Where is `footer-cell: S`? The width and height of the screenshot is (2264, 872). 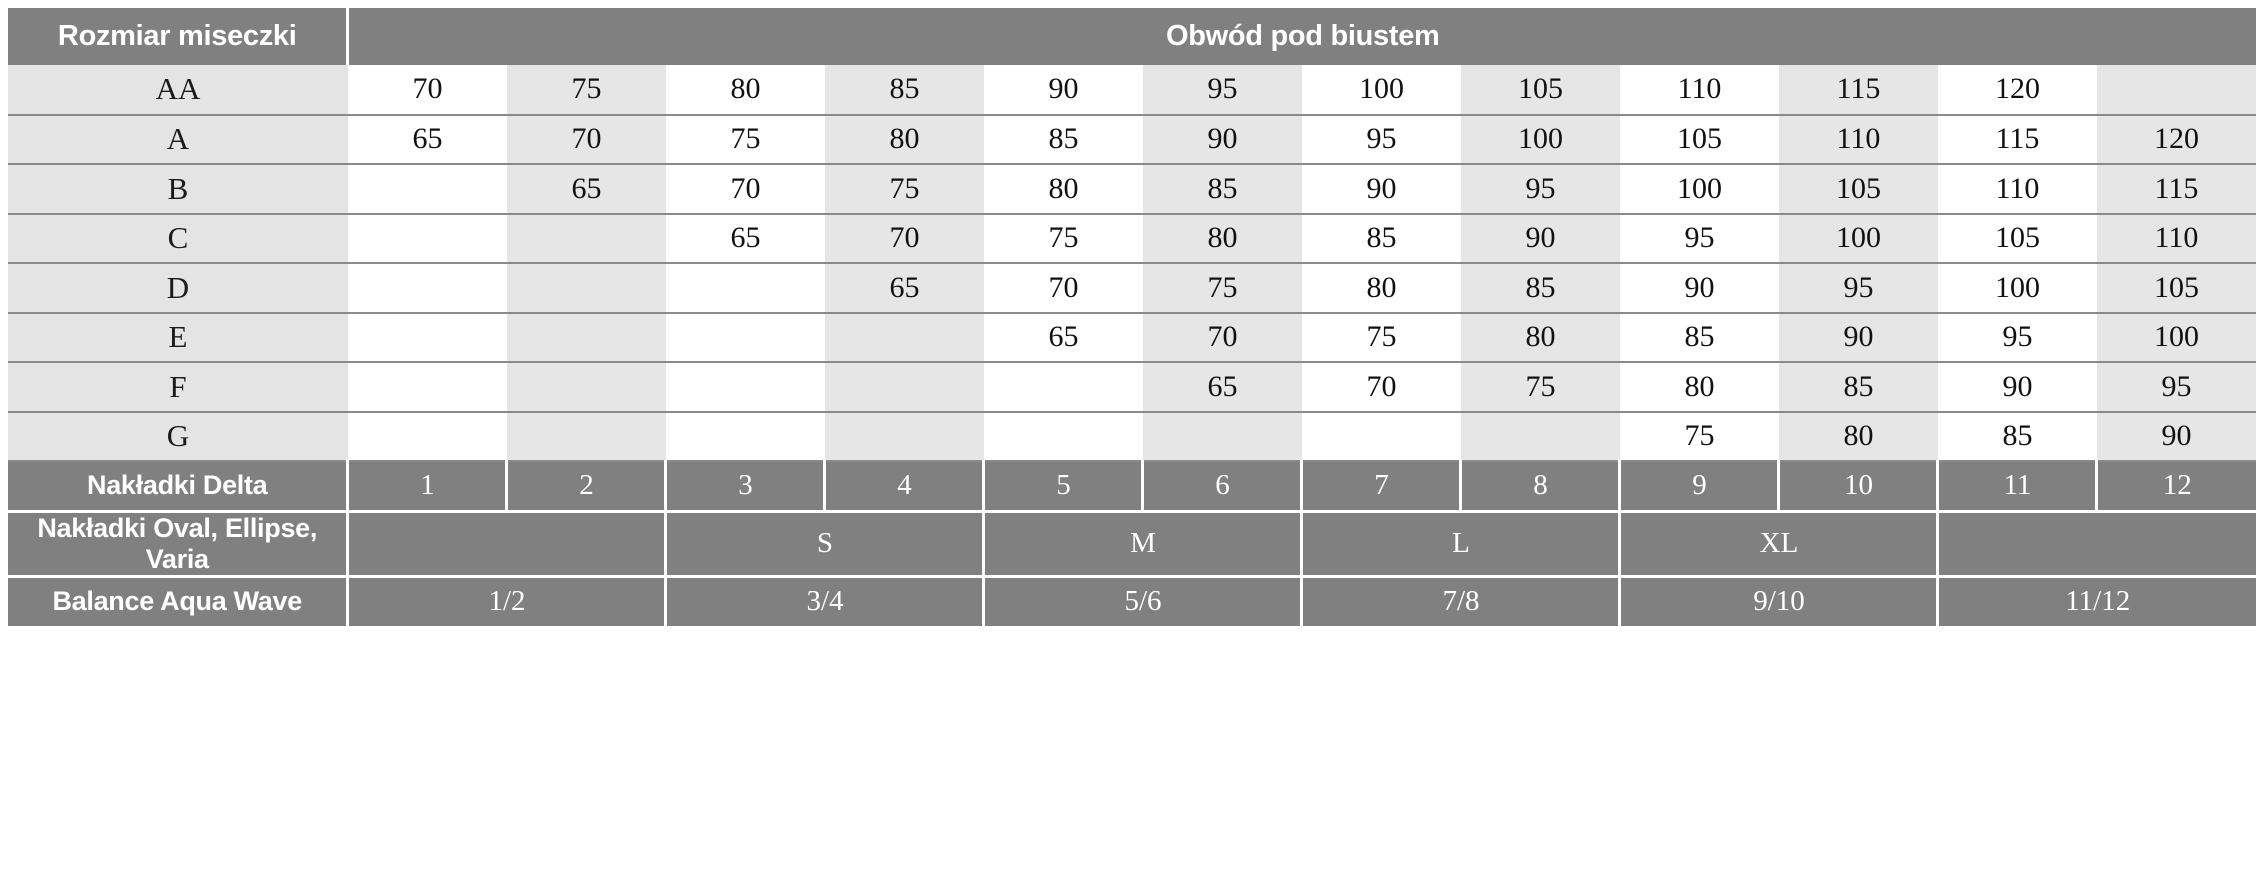
footer-cell: S is located at coordinates (825, 544).